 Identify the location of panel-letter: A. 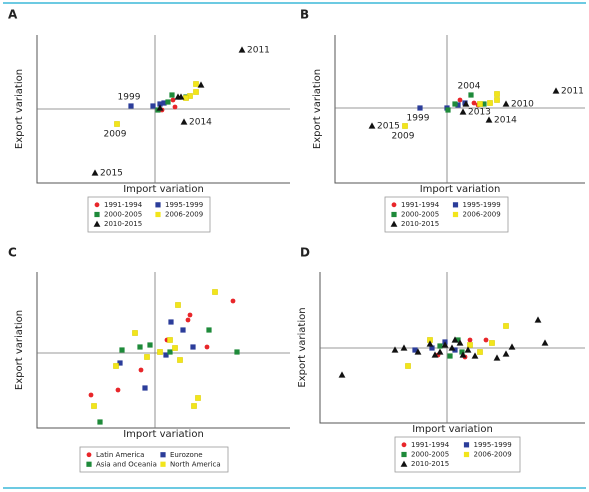
(13, 15).